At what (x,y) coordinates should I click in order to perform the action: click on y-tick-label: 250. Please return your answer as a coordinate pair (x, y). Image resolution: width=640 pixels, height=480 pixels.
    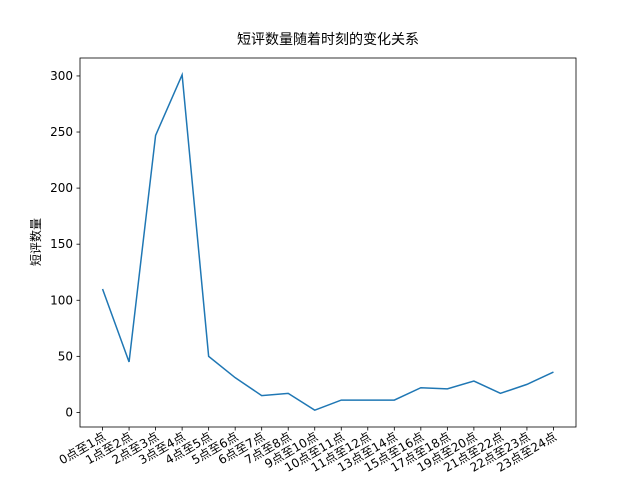
    Looking at the image, I should click on (61, 132).